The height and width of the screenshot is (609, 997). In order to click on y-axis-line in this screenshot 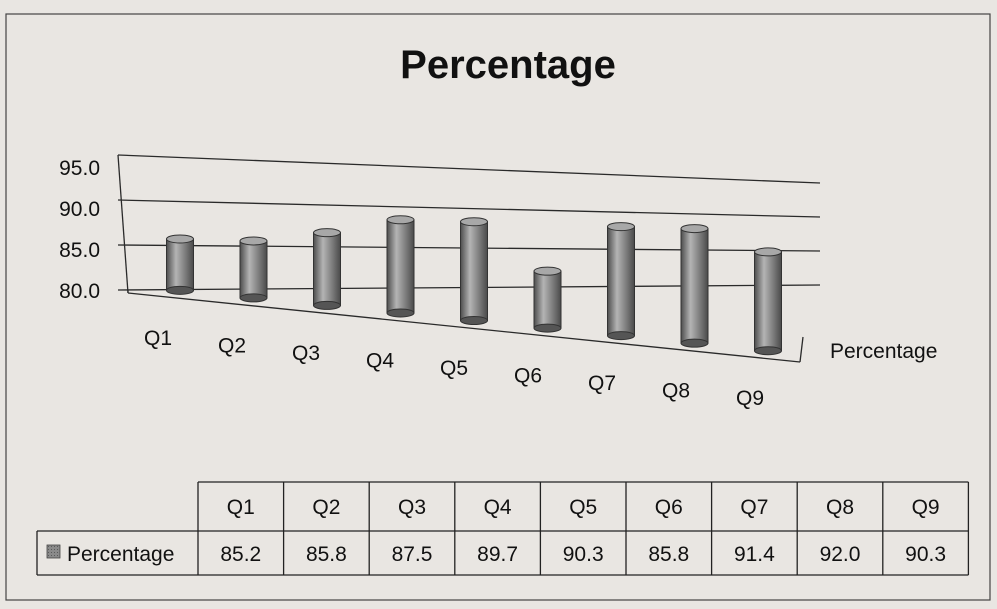, I will do `click(123, 224)`.